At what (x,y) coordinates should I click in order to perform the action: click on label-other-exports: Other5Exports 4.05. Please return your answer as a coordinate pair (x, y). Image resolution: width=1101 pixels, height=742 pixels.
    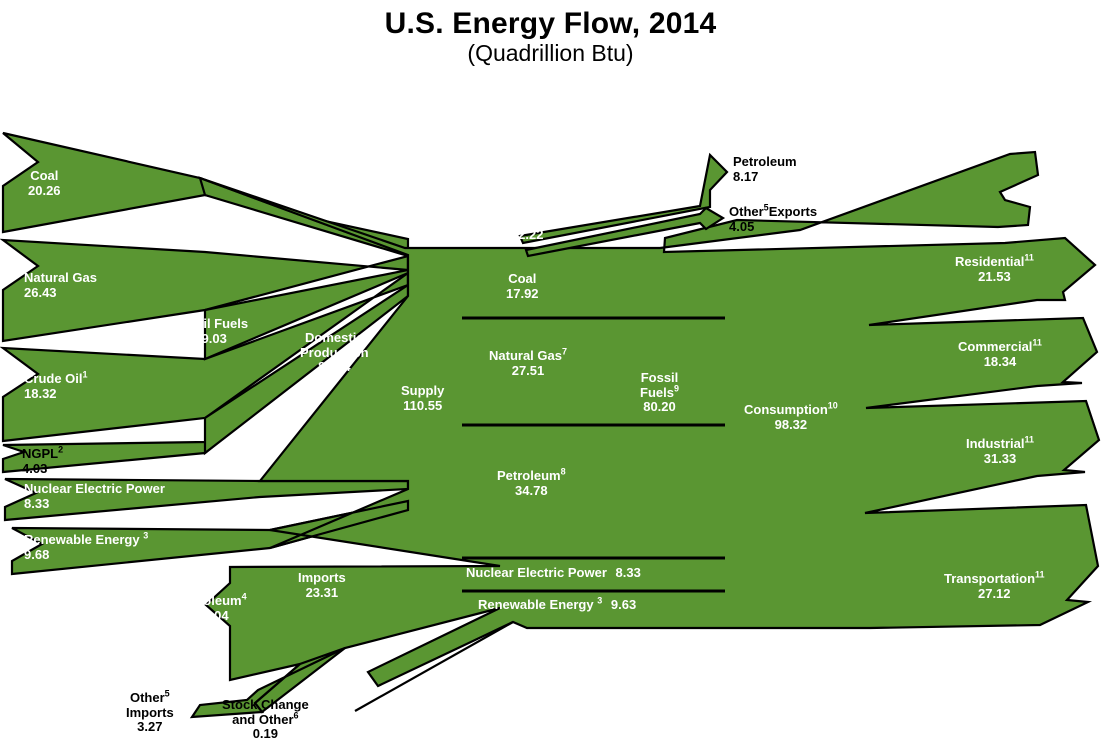
    Looking at the image, I should click on (773, 218).